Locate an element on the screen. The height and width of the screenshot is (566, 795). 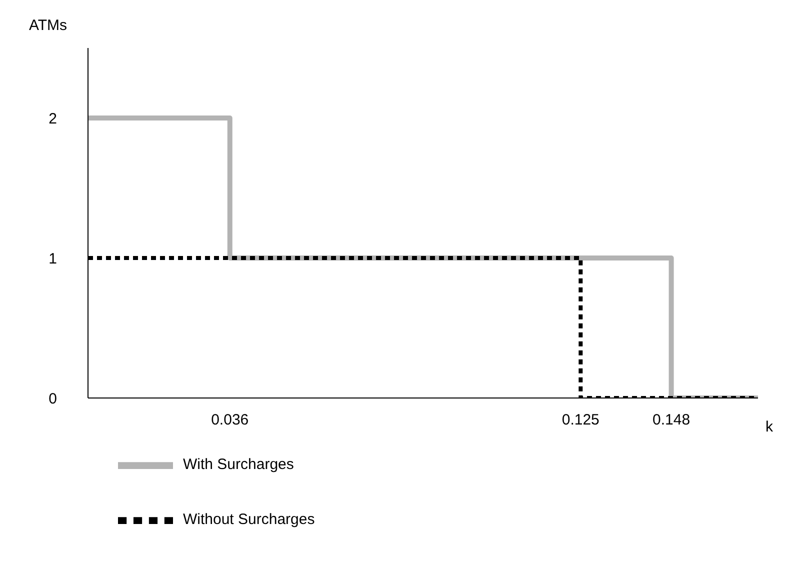
legend-label: With Surcharges is located at coordinates (238, 465).